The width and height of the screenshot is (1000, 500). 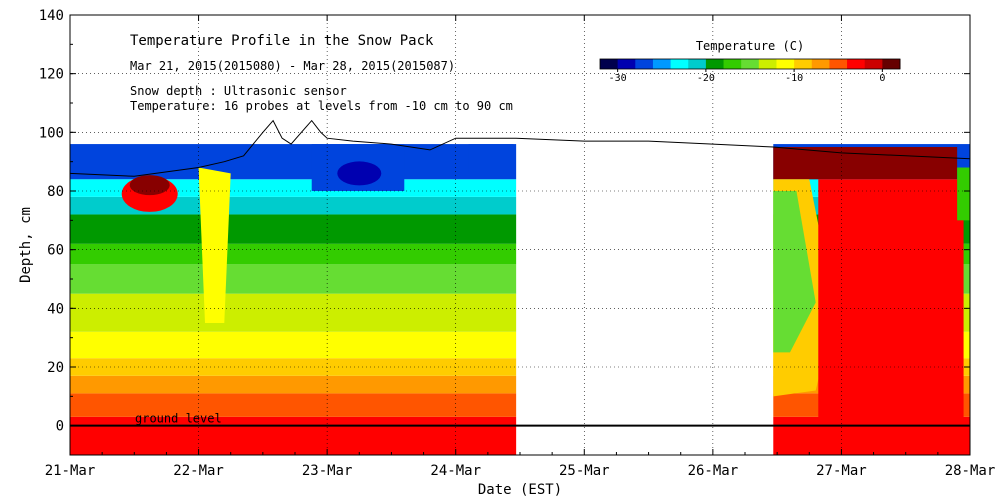 What do you see at coordinates (214, 245) in the screenshot?
I see `yellow-wedge` at bounding box center [214, 245].